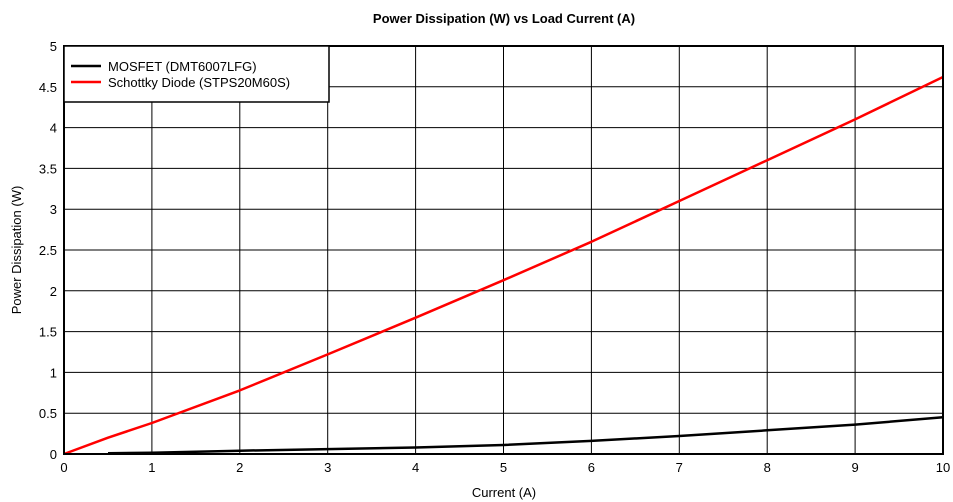 The image size is (953, 502). What do you see at coordinates (943, 467) in the screenshot?
I see `x-tick-label: 10` at bounding box center [943, 467].